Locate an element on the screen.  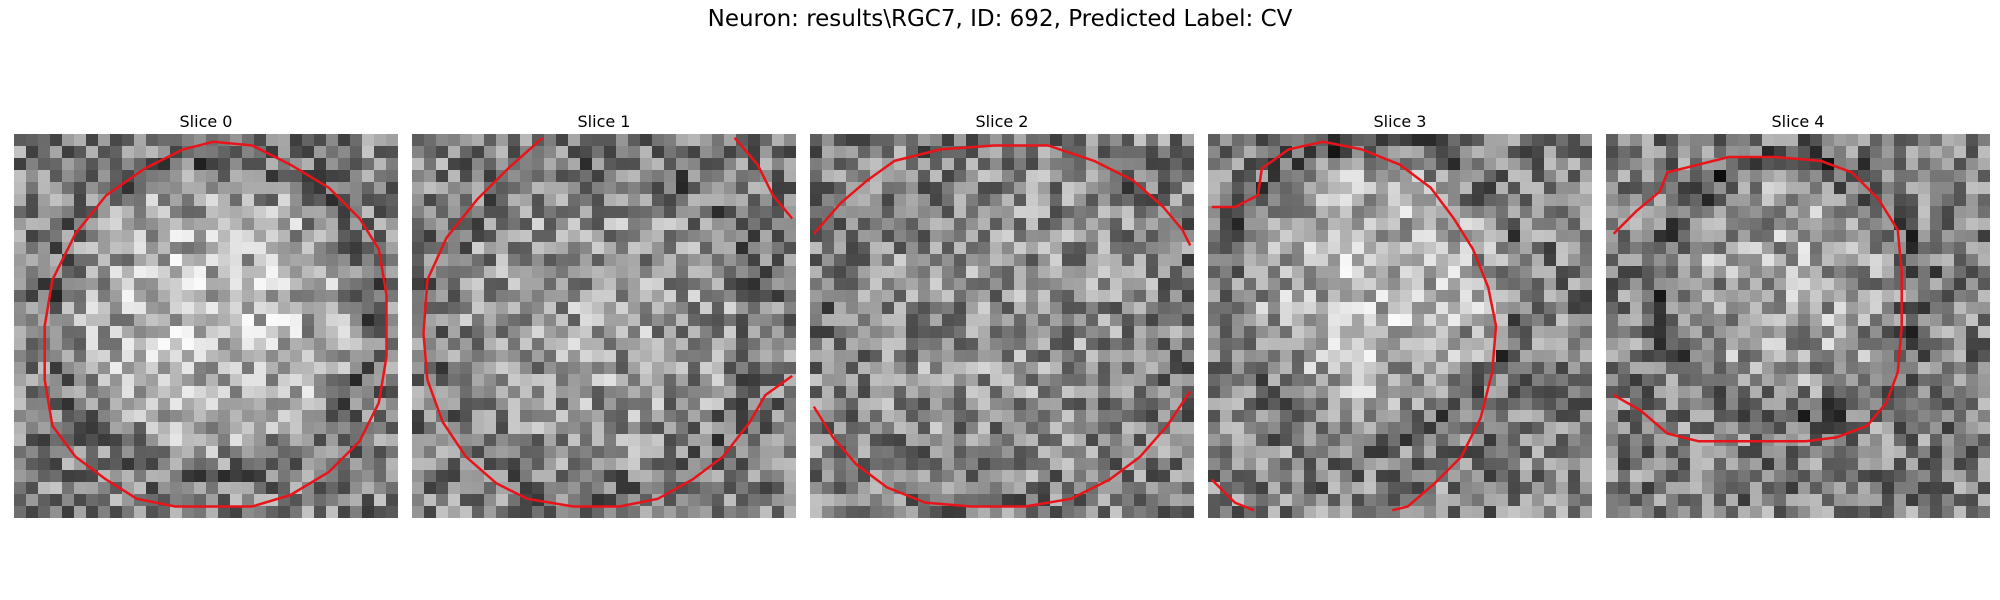
slice-panel: Slice 0 is located at coordinates (206, 314).